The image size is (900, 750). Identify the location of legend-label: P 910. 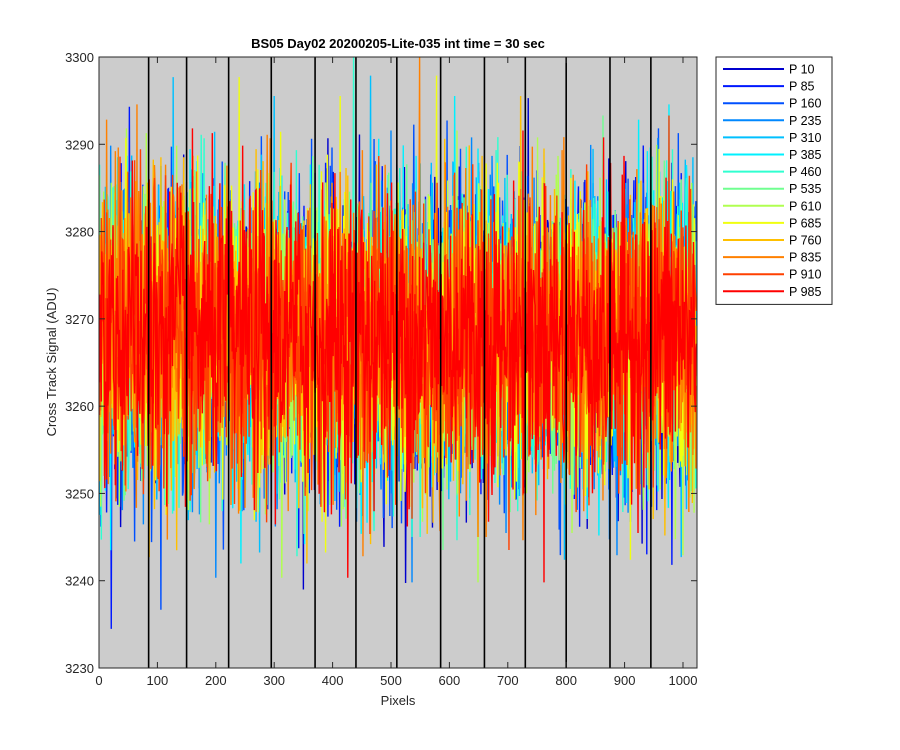
(805, 275).